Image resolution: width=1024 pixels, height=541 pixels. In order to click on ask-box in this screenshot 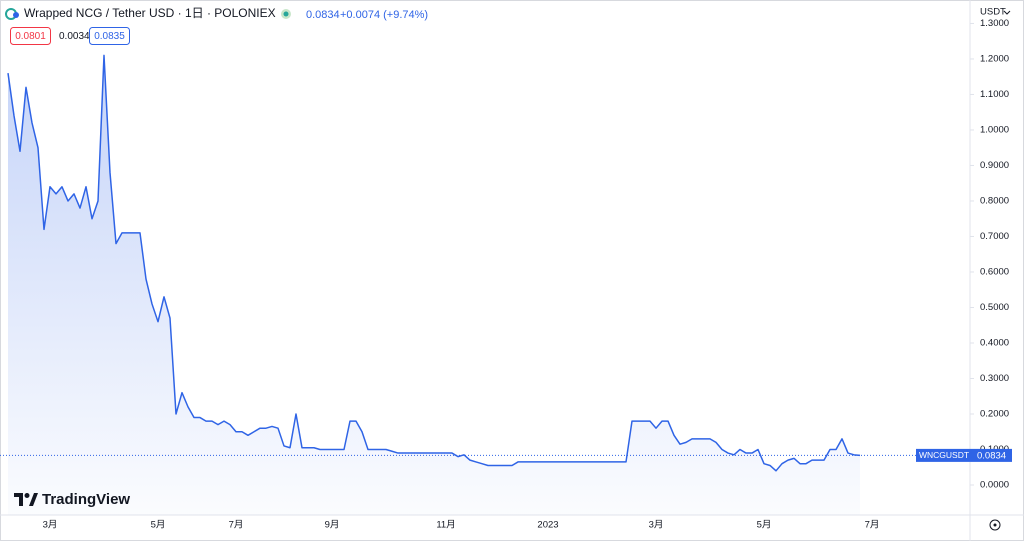, I will do `click(109, 36)`.